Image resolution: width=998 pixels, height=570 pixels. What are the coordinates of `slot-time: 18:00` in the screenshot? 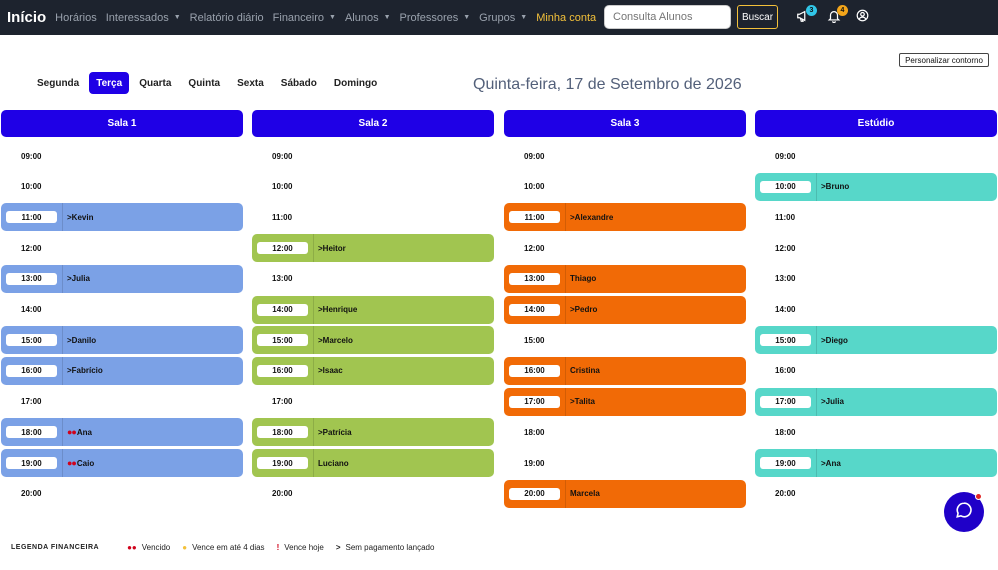 It's located at (534, 432).